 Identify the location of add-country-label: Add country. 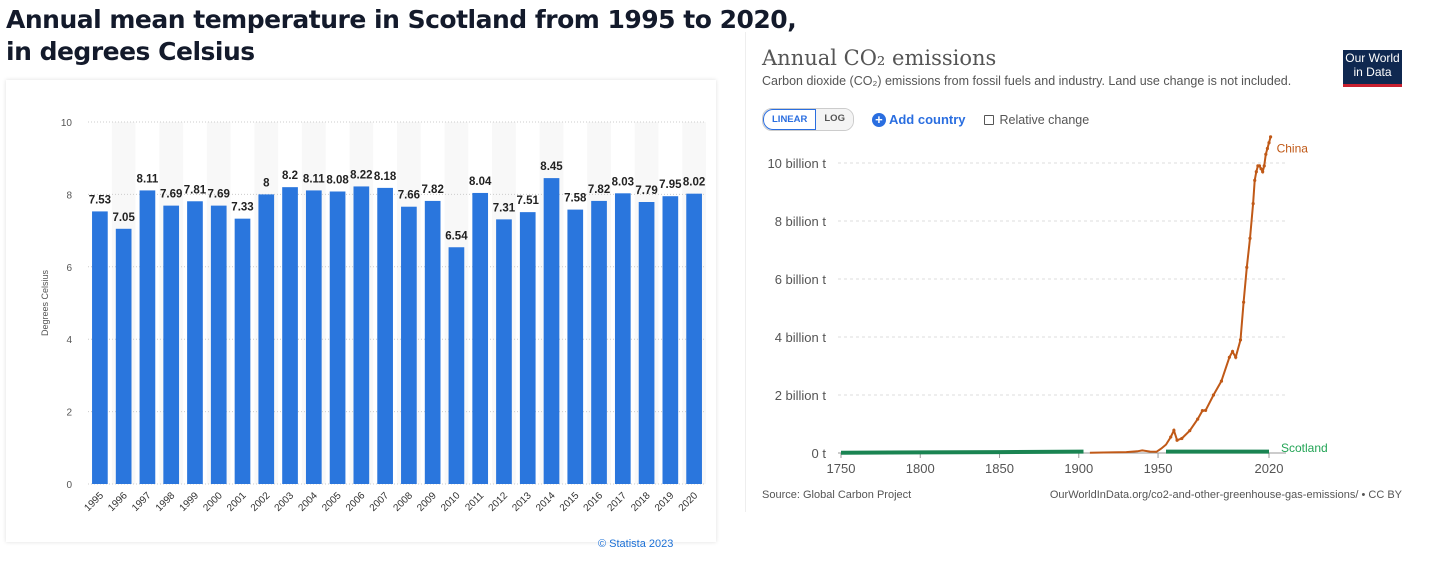
(927, 119).